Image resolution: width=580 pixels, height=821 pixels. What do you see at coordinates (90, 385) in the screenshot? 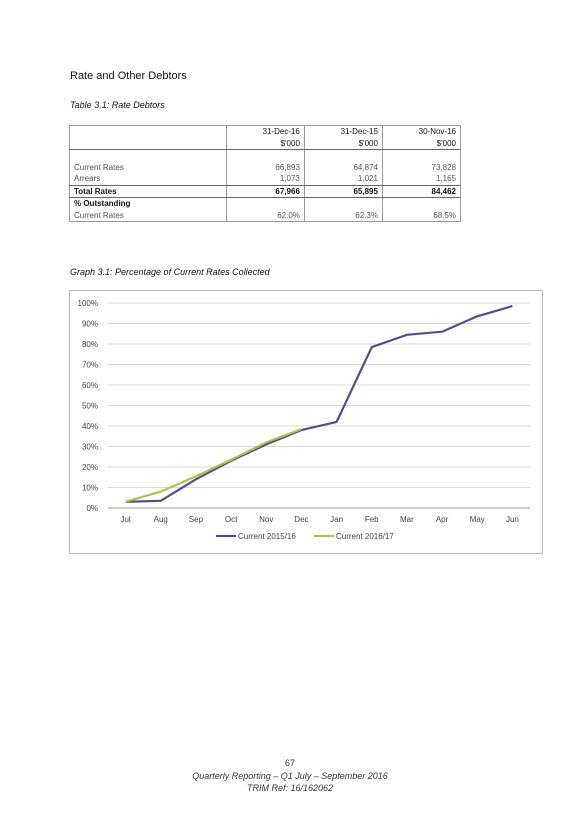
I see `y-tick-label: 60%` at bounding box center [90, 385].